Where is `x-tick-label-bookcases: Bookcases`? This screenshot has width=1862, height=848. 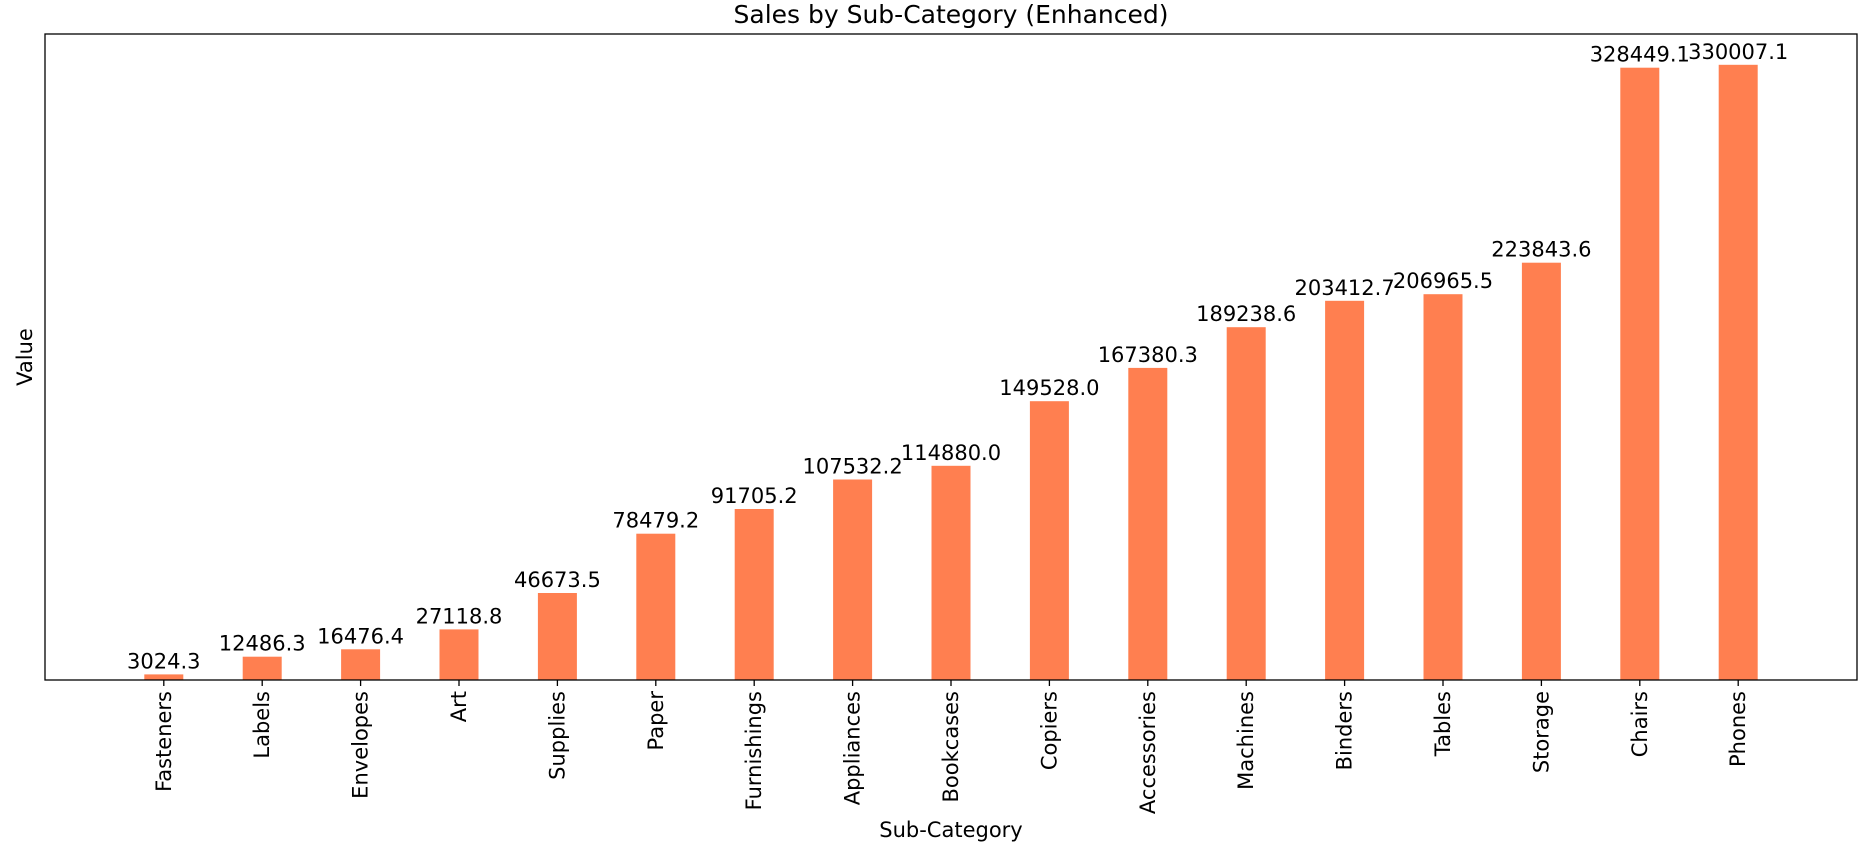 x-tick-label-bookcases: Bookcases is located at coordinates (951, 746).